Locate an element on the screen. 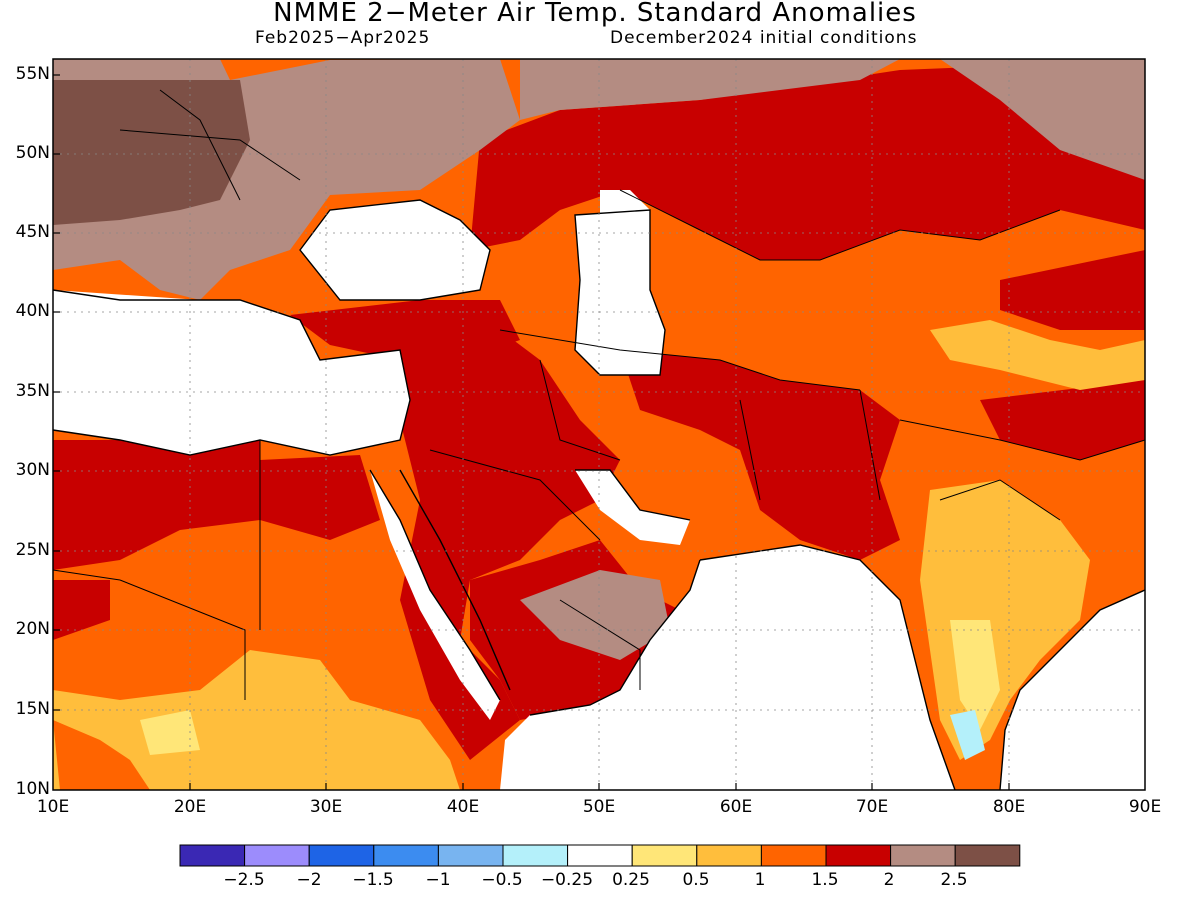  colorbar-label: −2 is located at coordinates (309, 880).